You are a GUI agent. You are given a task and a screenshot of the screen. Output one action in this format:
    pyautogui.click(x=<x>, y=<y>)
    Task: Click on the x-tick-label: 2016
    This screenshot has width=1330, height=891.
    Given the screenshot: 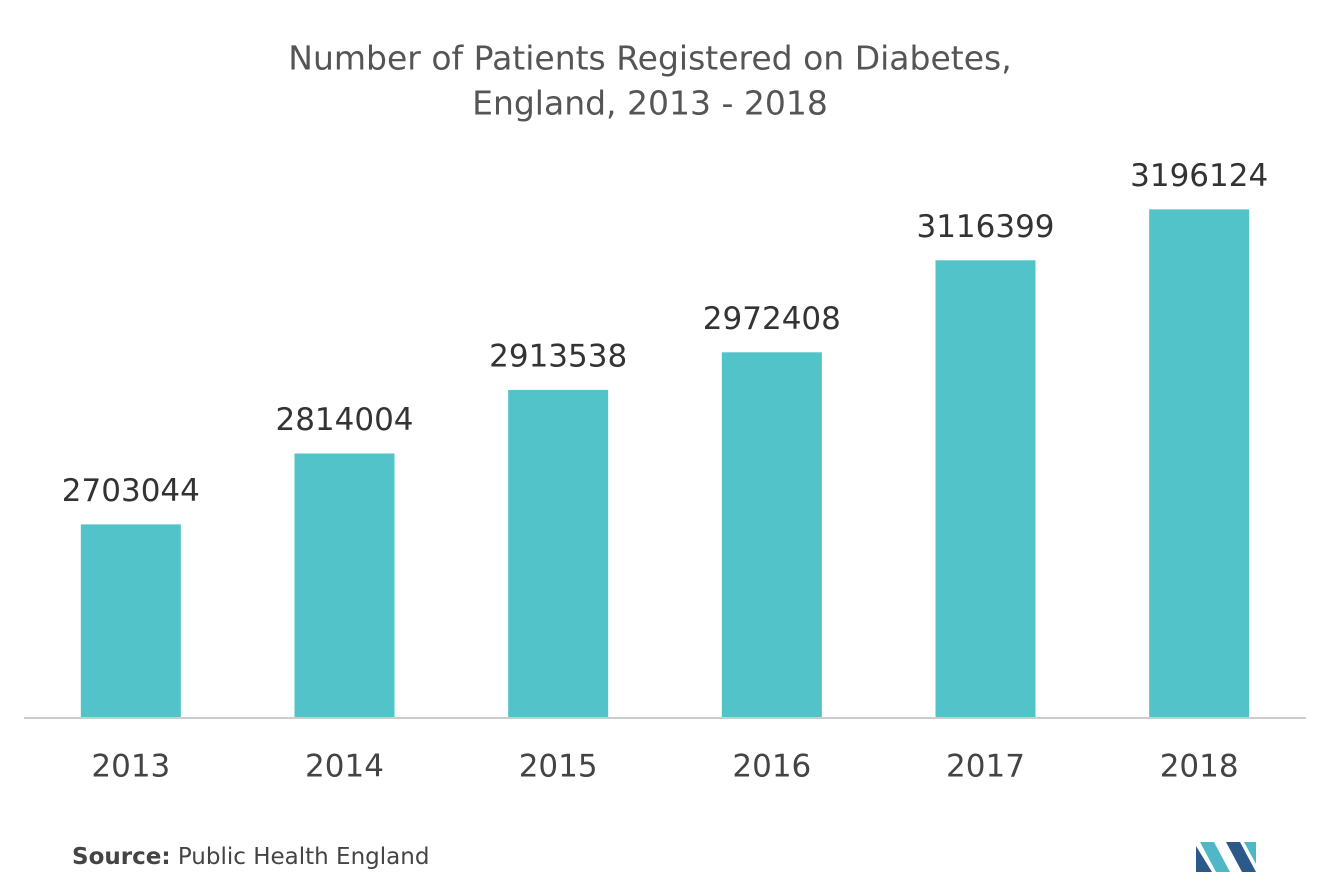 What is the action you would take?
    pyautogui.click(x=771, y=767)
    